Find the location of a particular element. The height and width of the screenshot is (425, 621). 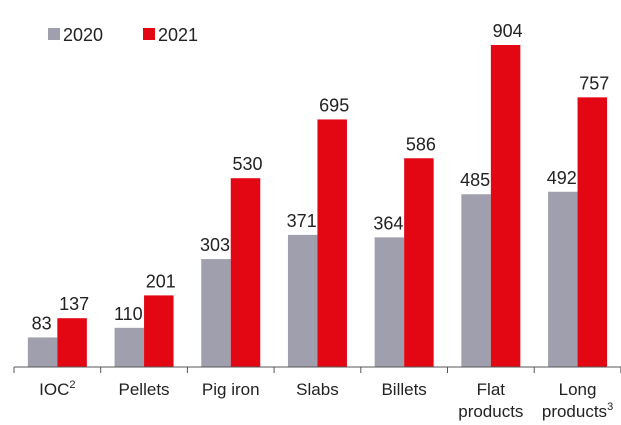

category-text: Slabs is located at coordinates (317, 389).